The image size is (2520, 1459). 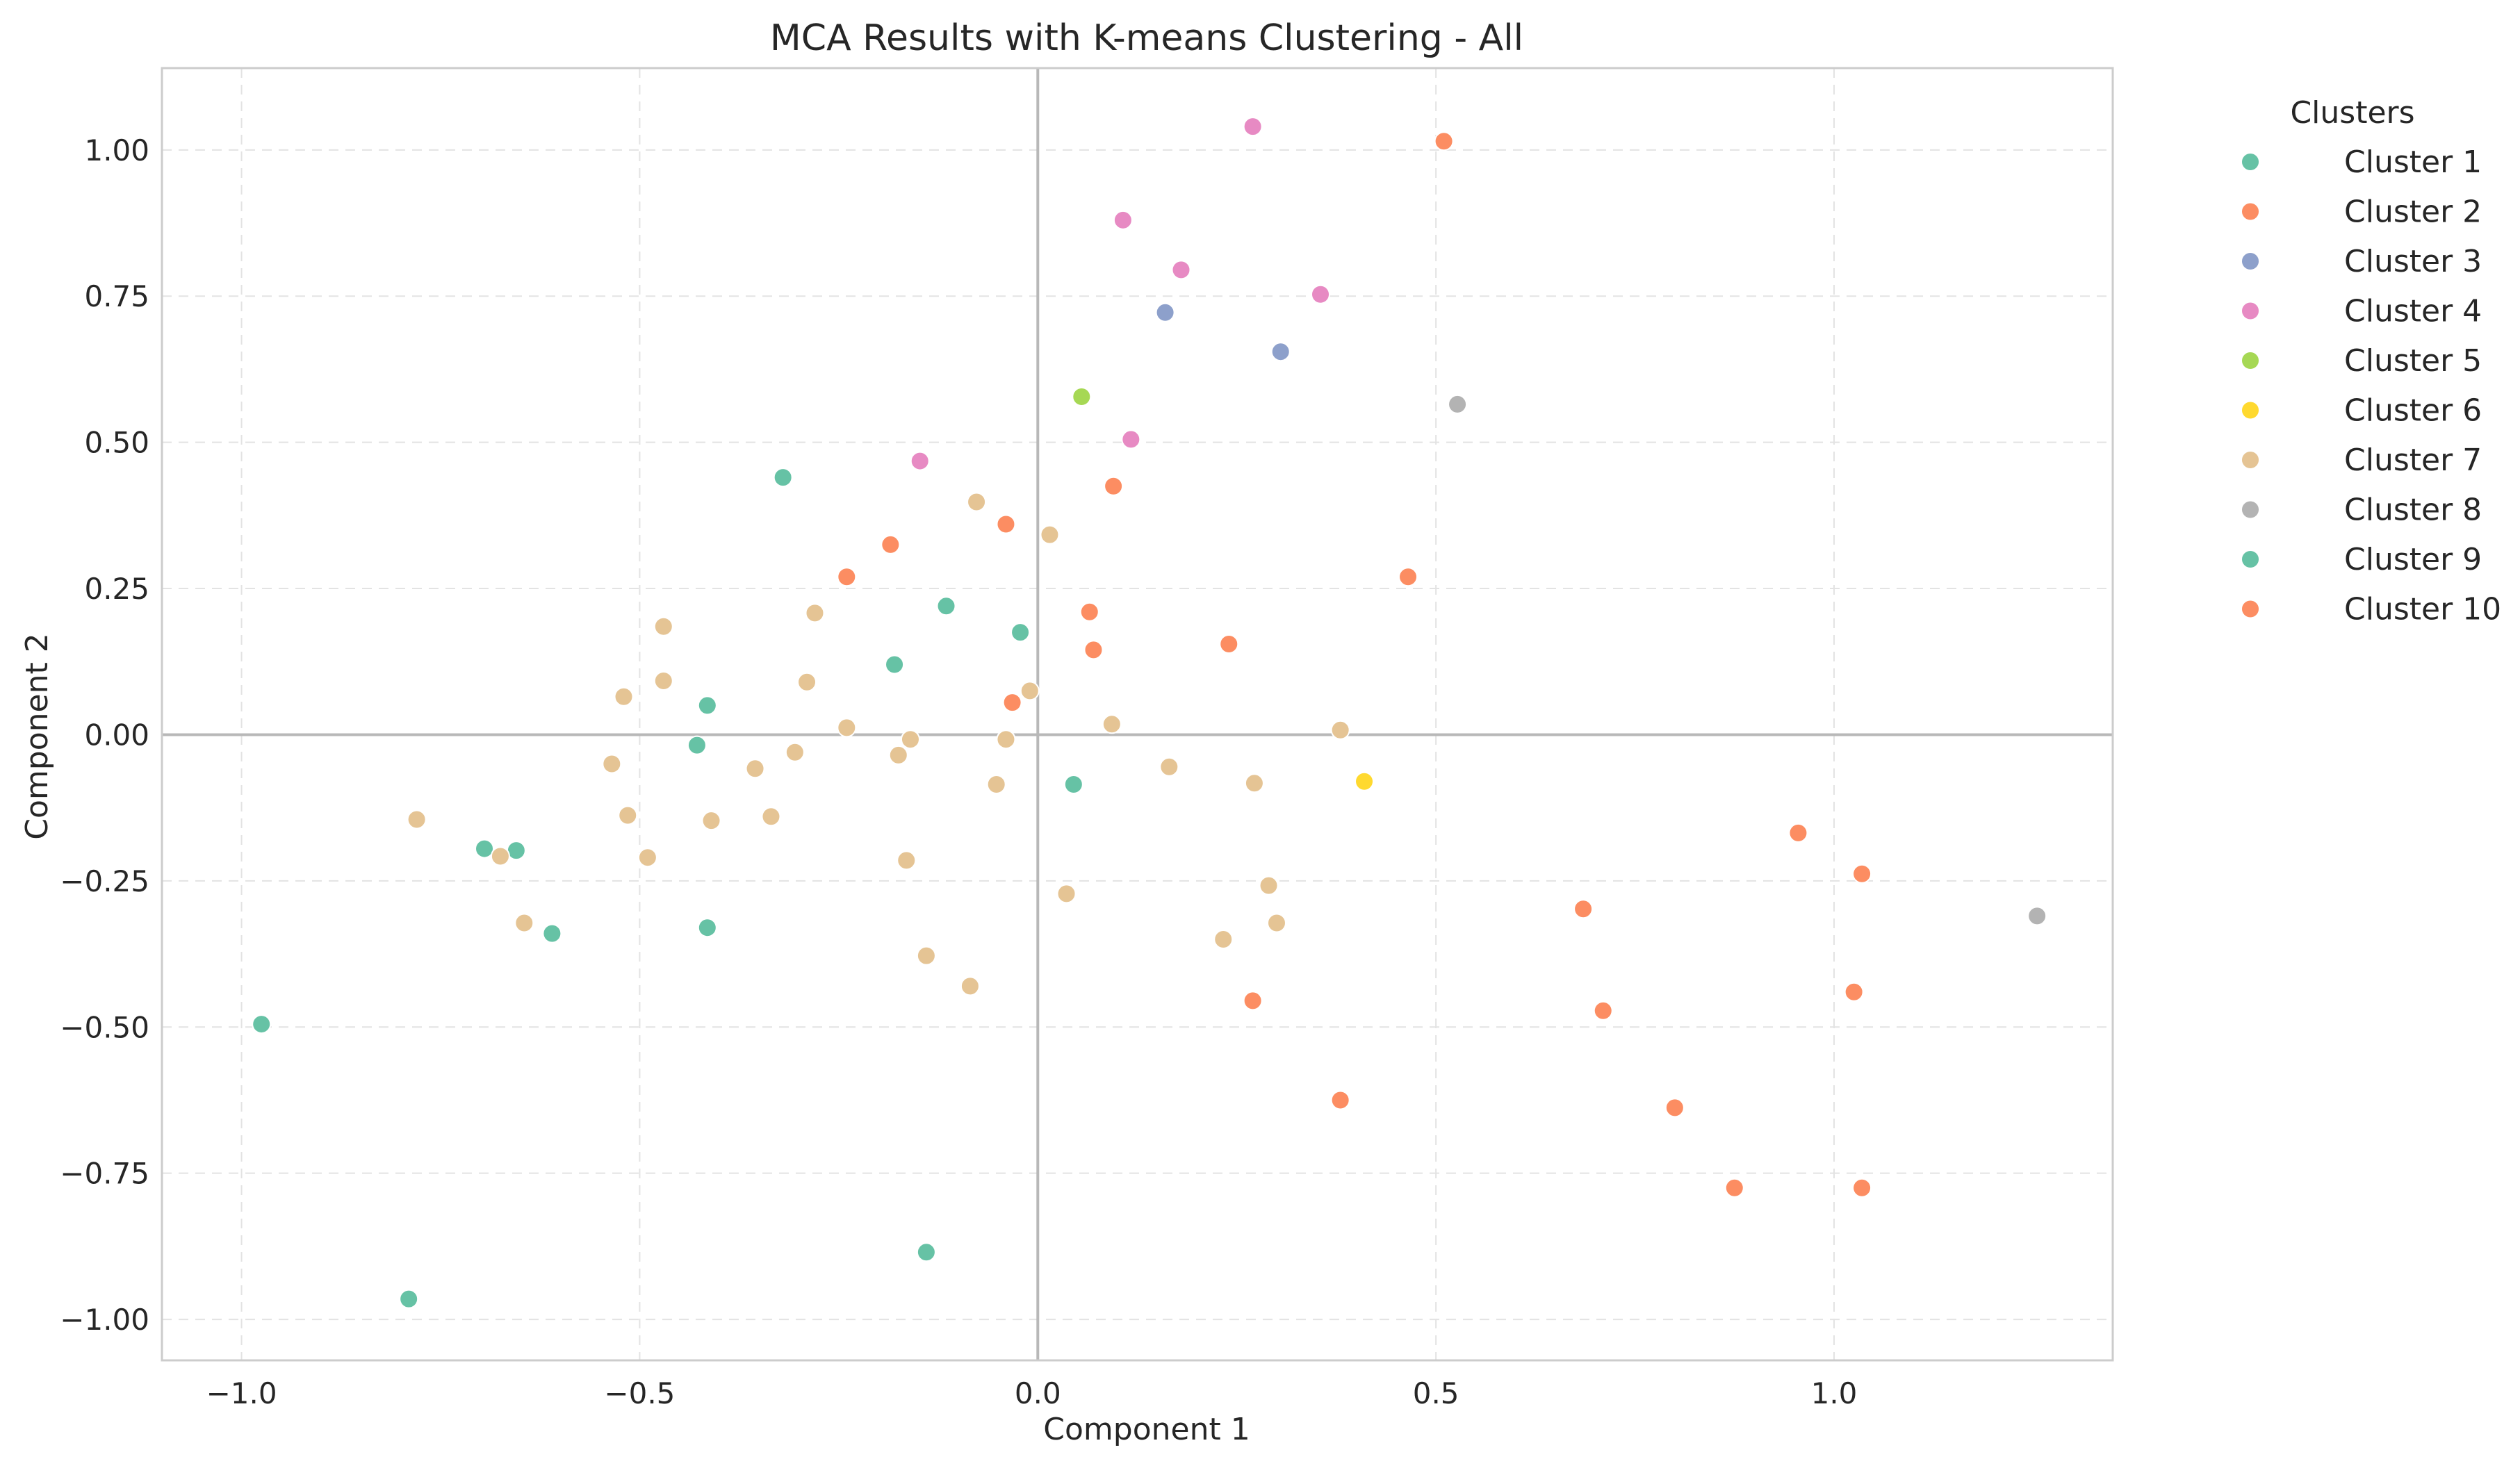 I want to click on x-tick-label: −0.5, so click(x=640, y=1393).